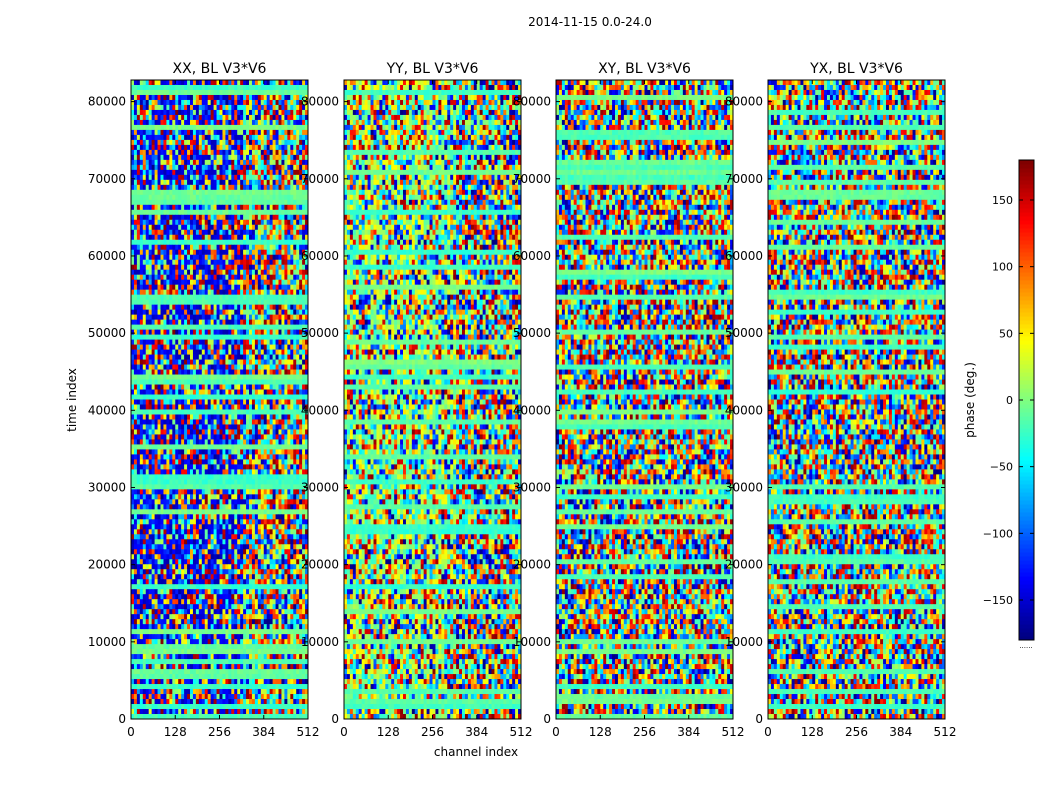  Describe the element at coordinates (590, 22) in the screenshot. I see `figure-suptitle: 2014-11-15 0.0-24.0` at that location.